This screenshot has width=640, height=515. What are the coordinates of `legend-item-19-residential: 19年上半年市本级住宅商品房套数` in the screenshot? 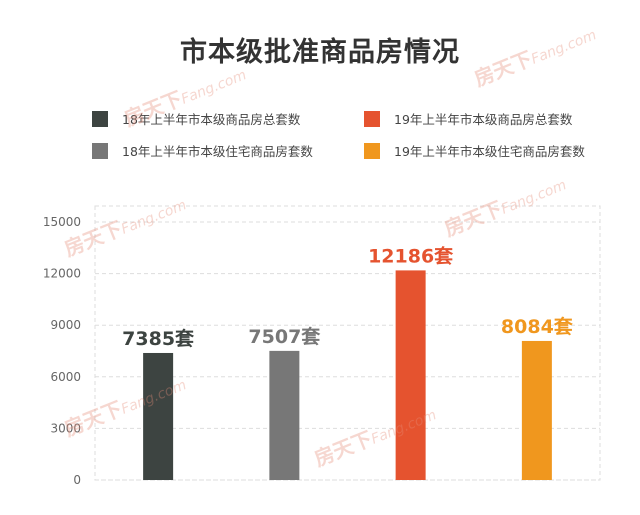 It's located at (474, 150).